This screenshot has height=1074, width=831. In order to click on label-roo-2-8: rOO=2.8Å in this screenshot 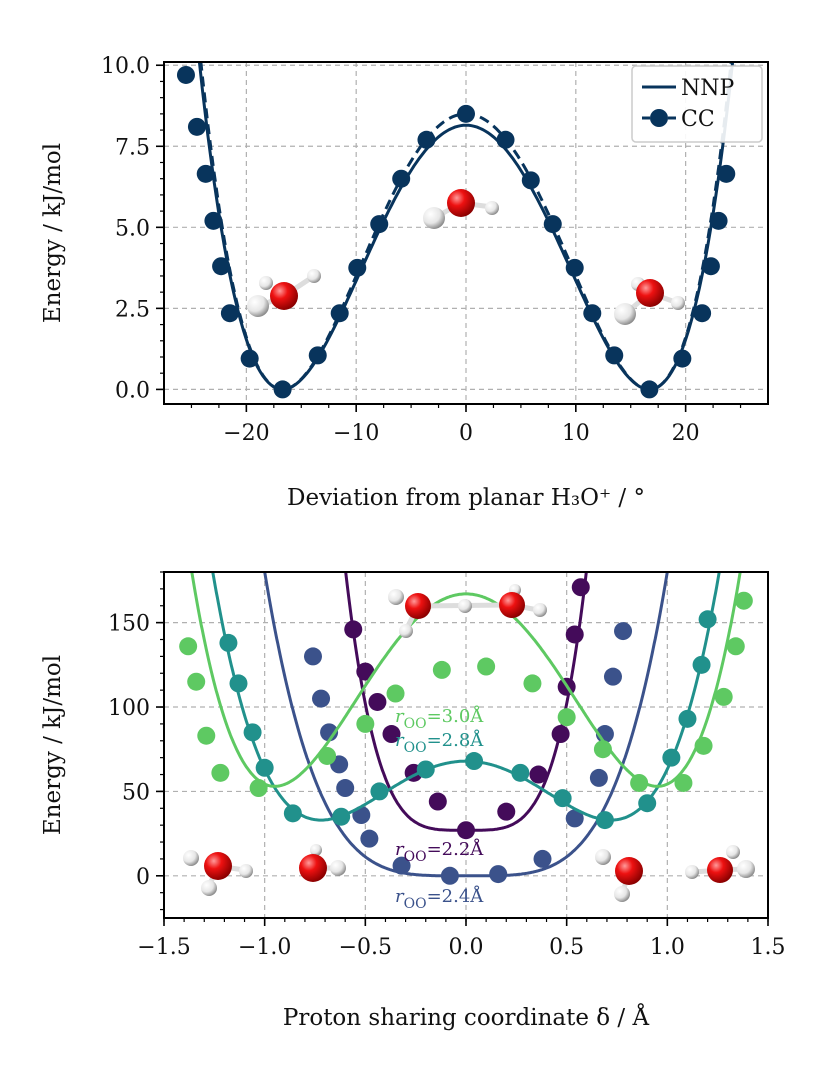, I will do `click(439, 742)`.